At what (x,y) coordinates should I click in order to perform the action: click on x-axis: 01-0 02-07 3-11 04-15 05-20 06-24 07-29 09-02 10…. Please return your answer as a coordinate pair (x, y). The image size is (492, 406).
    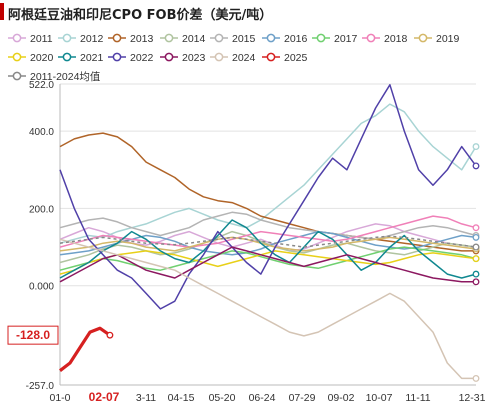
    Looking at the image, I should click on (267, 397).